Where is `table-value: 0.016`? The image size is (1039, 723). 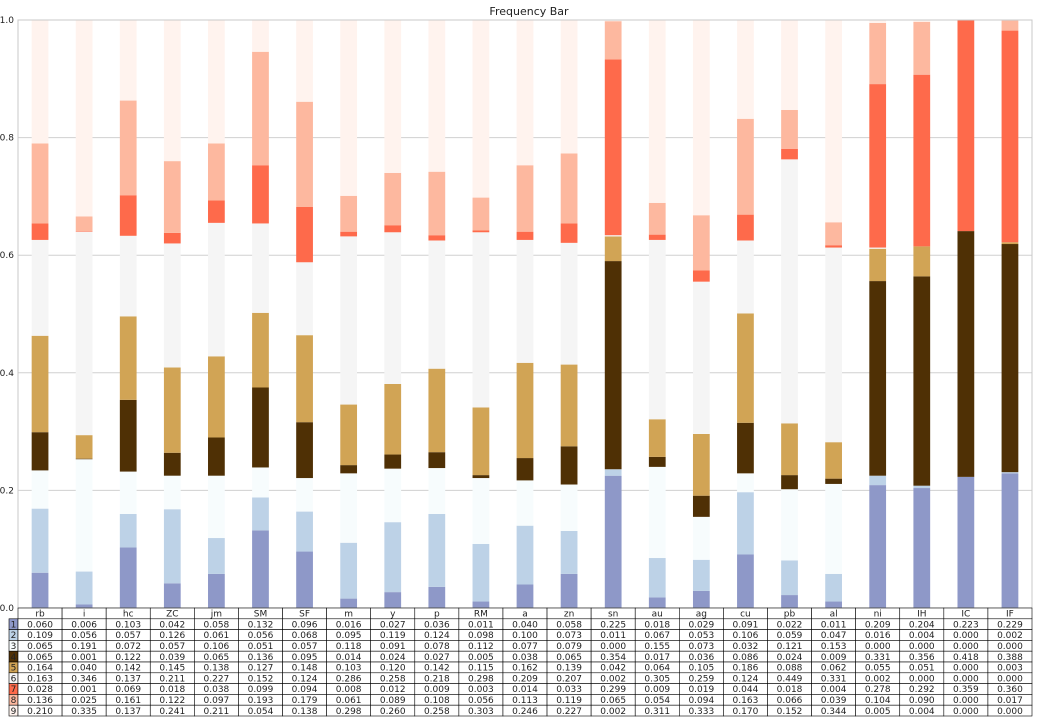
table-value: 0.016 is located at coordinates (878, 636).